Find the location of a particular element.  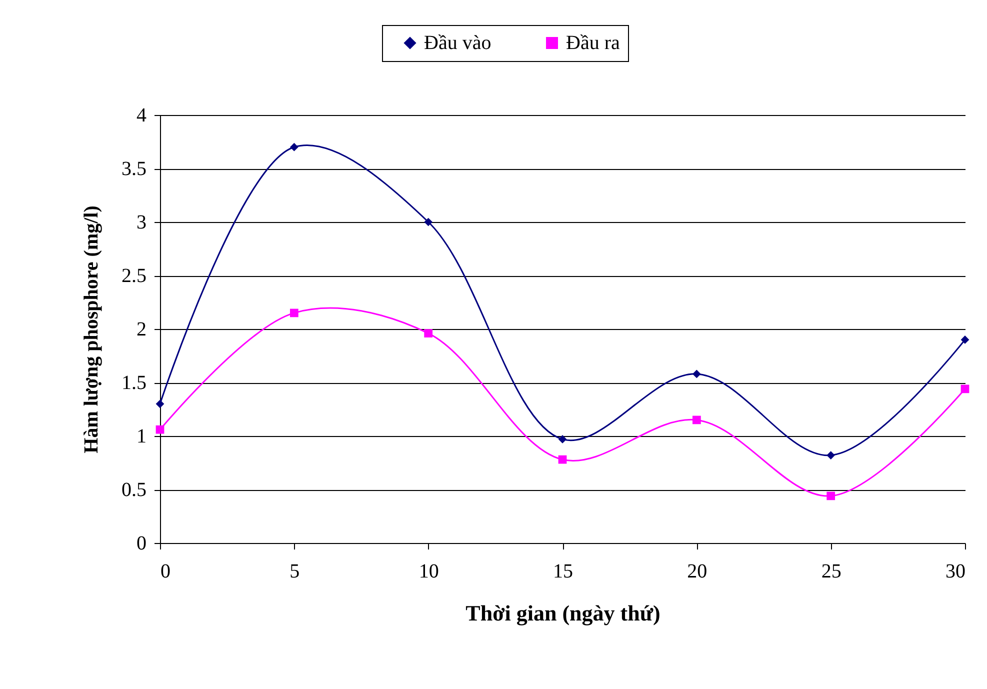

y-tick-label: 2.5 is located at coordinates (134, 276).